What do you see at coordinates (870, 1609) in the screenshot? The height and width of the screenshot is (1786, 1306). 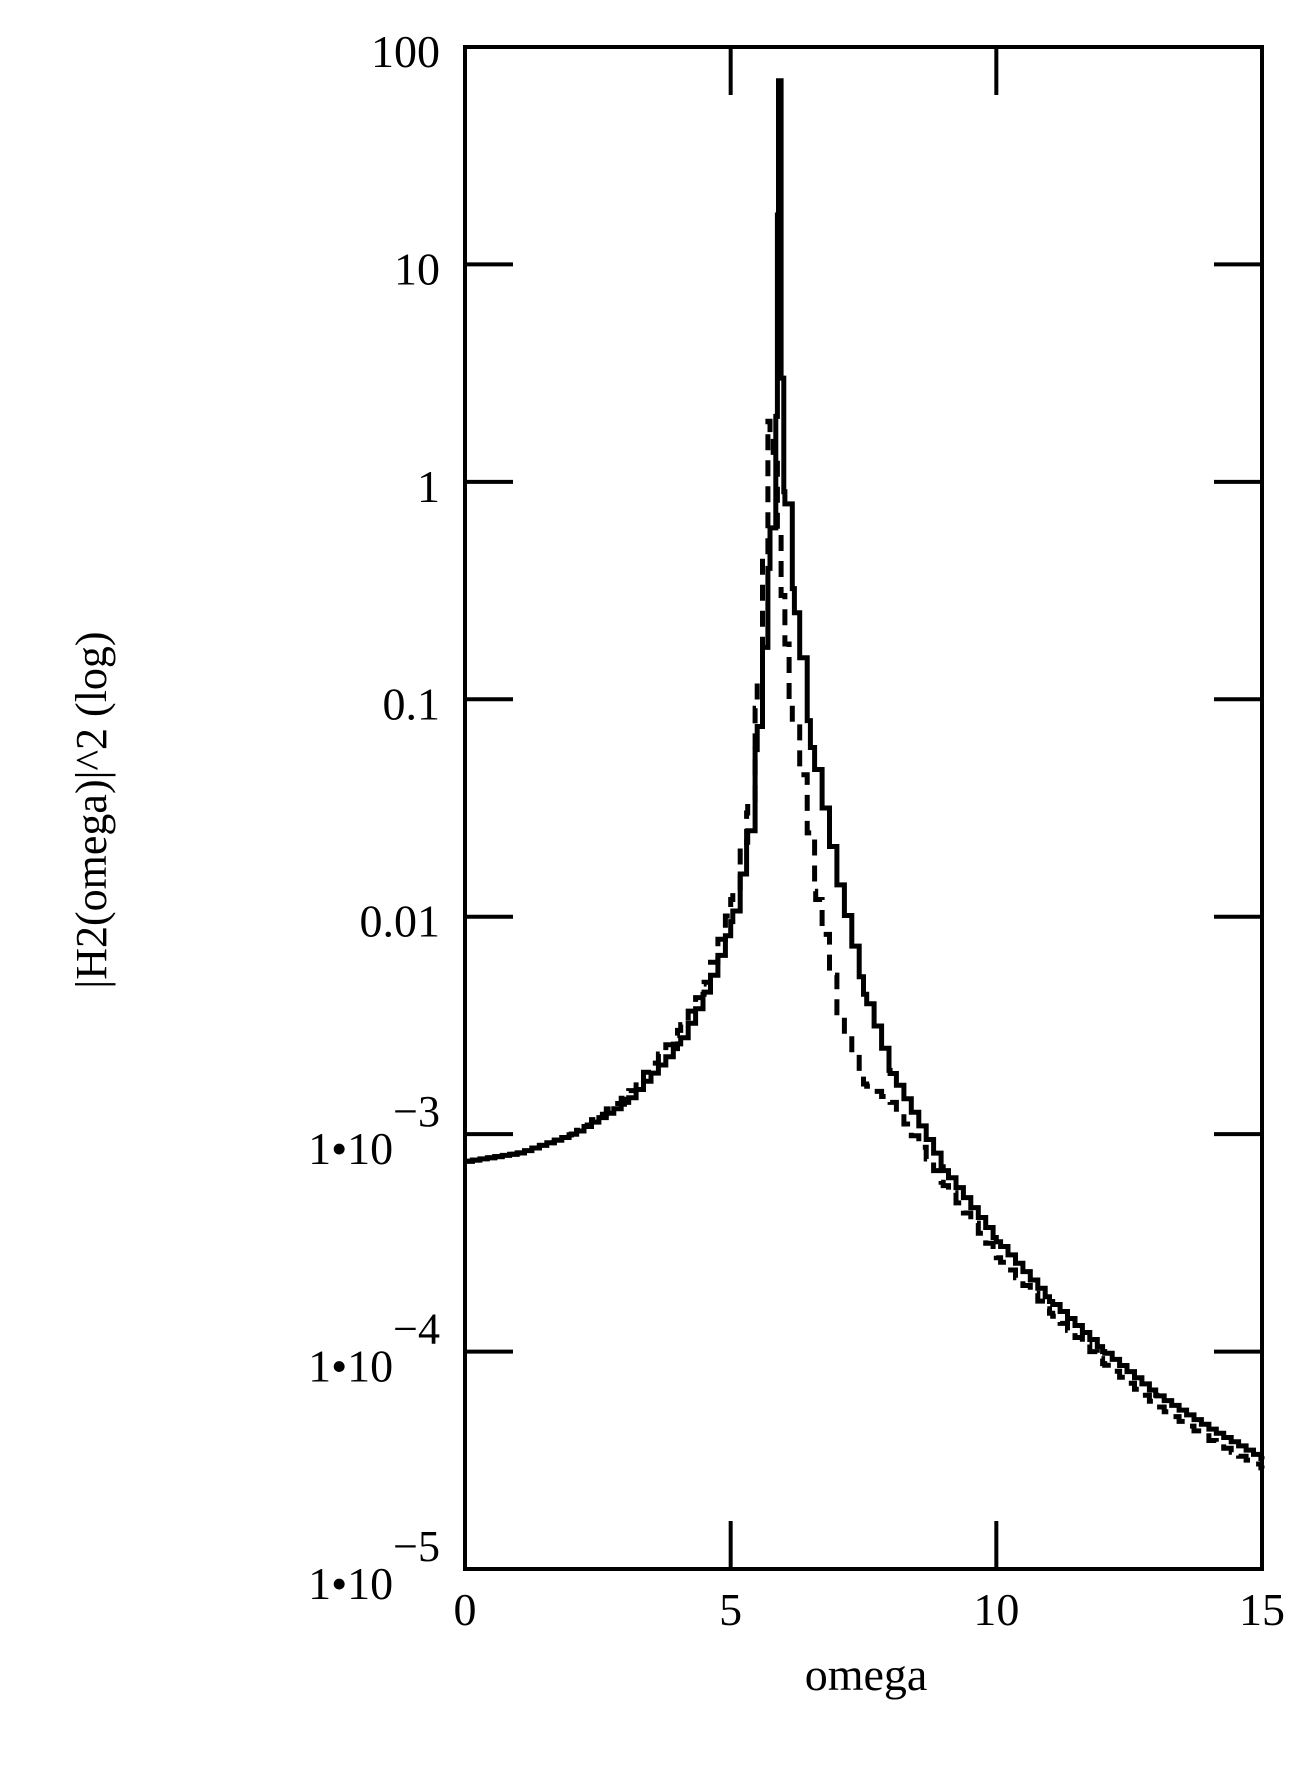 I see `x-tick-labels: 0 5 10 15` at bounding box center [870, 1609].